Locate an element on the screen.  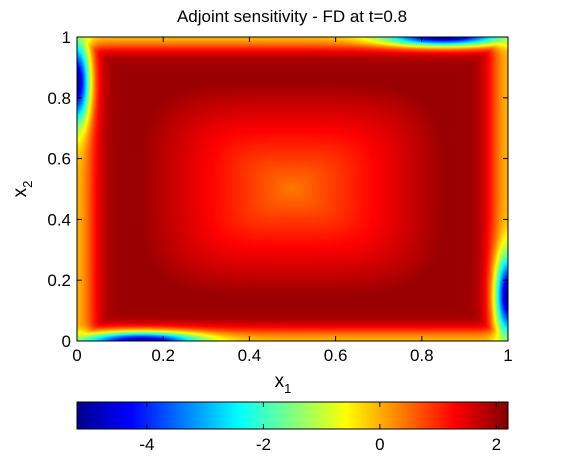
x-tick-label: 0.2 is located at coordinates (163, 355).